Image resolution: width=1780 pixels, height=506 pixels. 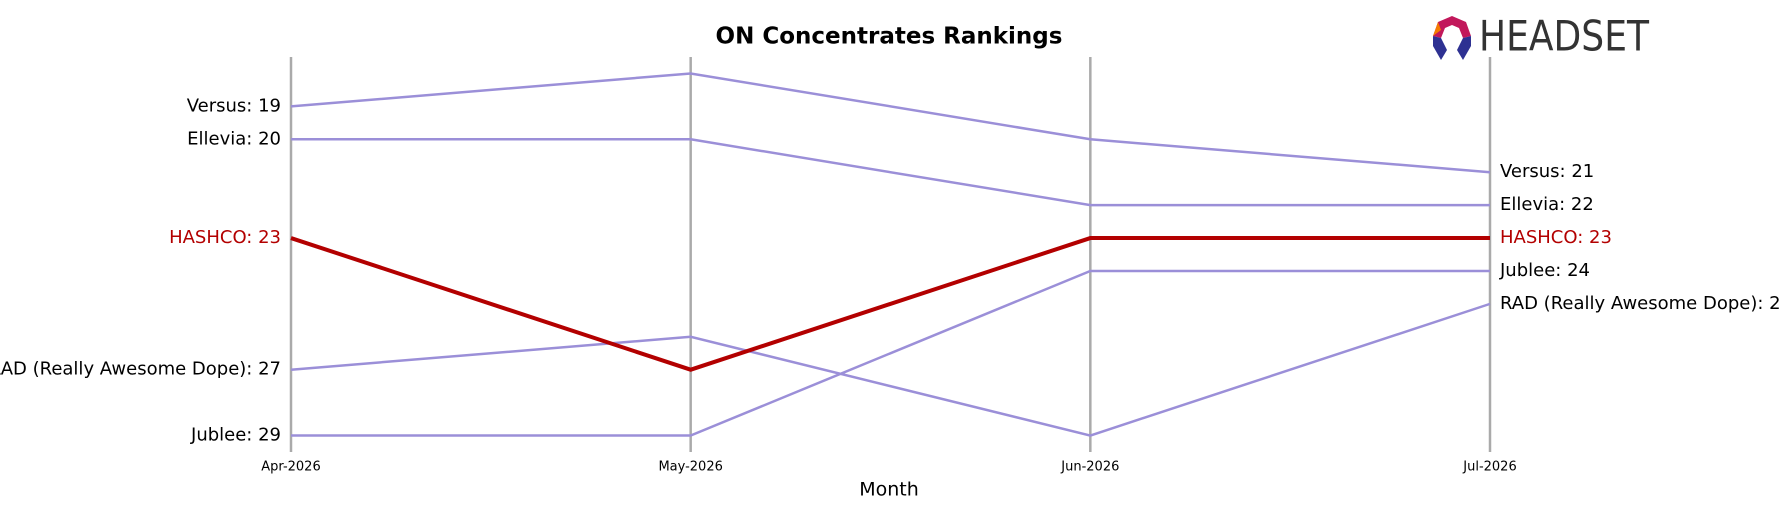 What do you see at coordinates (889, 37) in the screenshot?
I see `chart-title: ON Concentrates Rankings` at bounding box center [889, 37].